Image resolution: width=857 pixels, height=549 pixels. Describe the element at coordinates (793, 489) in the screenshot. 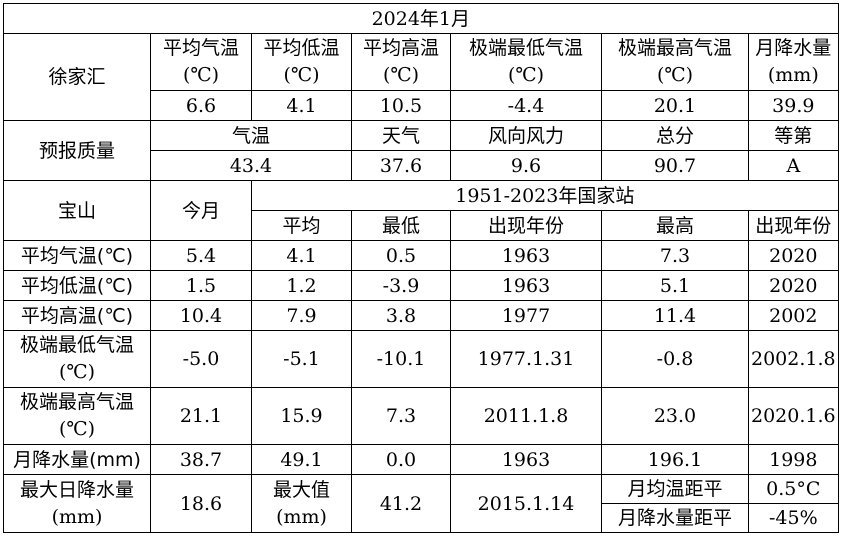

I see `temp-anomaly-value: 0.5°C` at that location.